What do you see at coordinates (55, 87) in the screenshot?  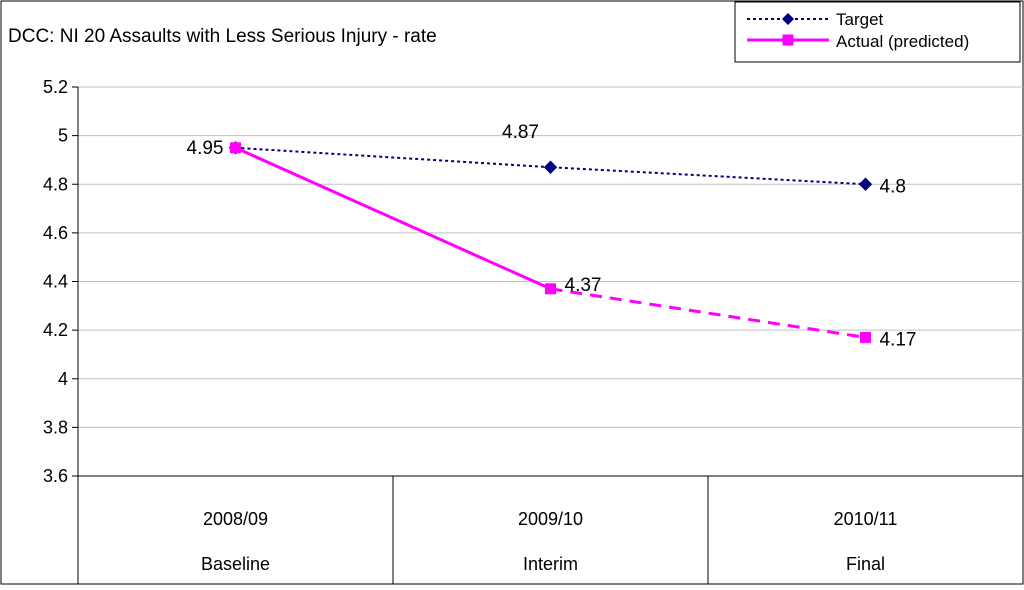 I see `y-tick-label: 5.2` at bounding box center [55, 87].